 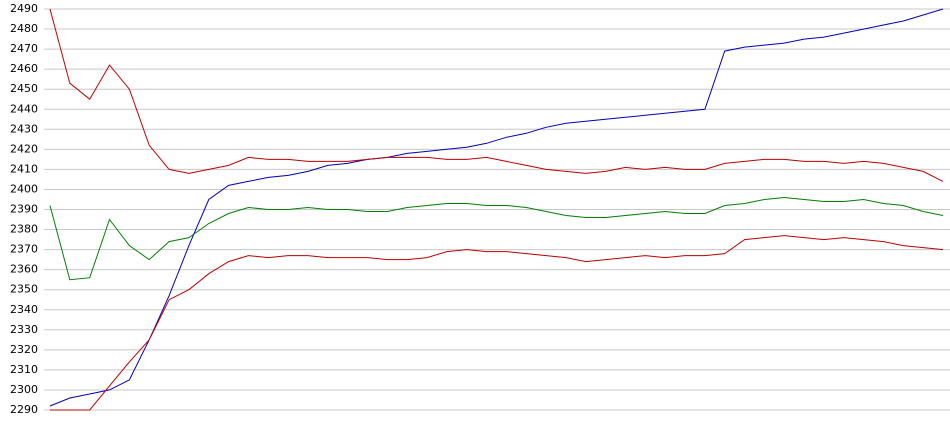 What do you see at coordinates (24, 48) in the screenshot?
I see `y-tick-label: 2470` at bounding box center [24, 48].